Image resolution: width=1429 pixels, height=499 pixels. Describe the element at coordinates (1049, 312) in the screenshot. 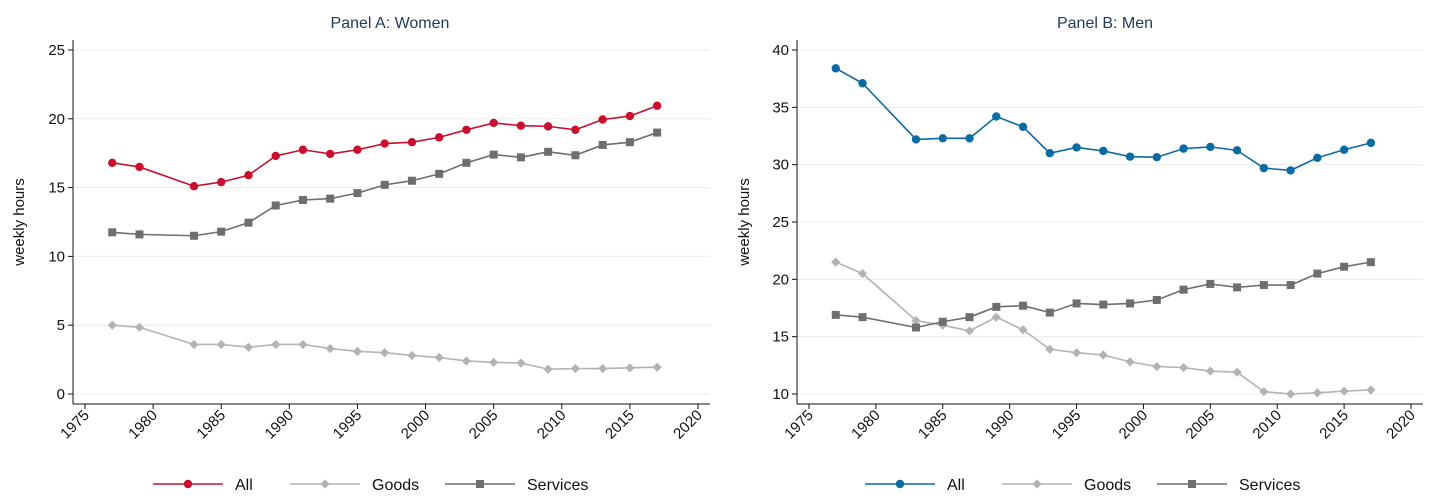

I see `p1-point-services-1993` at that location.